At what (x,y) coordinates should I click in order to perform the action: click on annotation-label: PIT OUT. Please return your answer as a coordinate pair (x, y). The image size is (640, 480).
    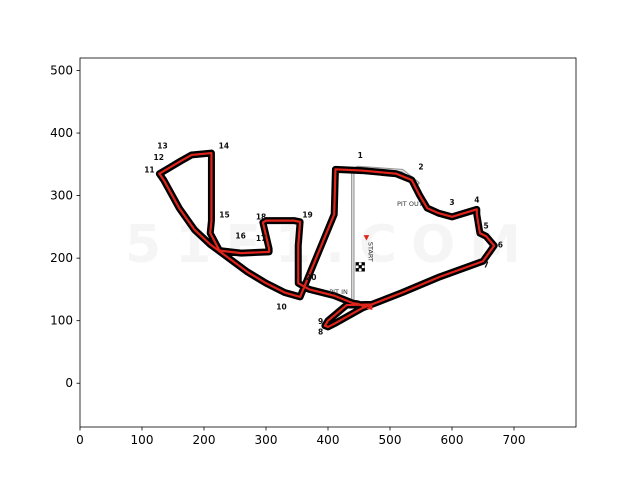
    Looking at the image, I should click on (410, 204).